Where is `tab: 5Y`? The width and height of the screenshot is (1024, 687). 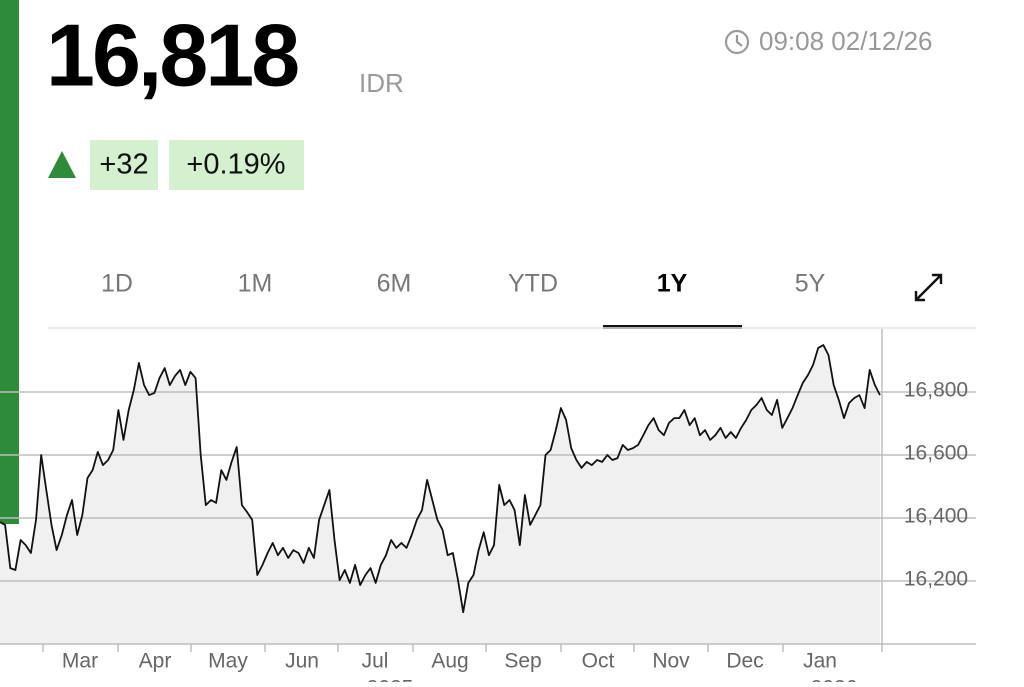 tab: 5Y is located at coordinates (810, 284).